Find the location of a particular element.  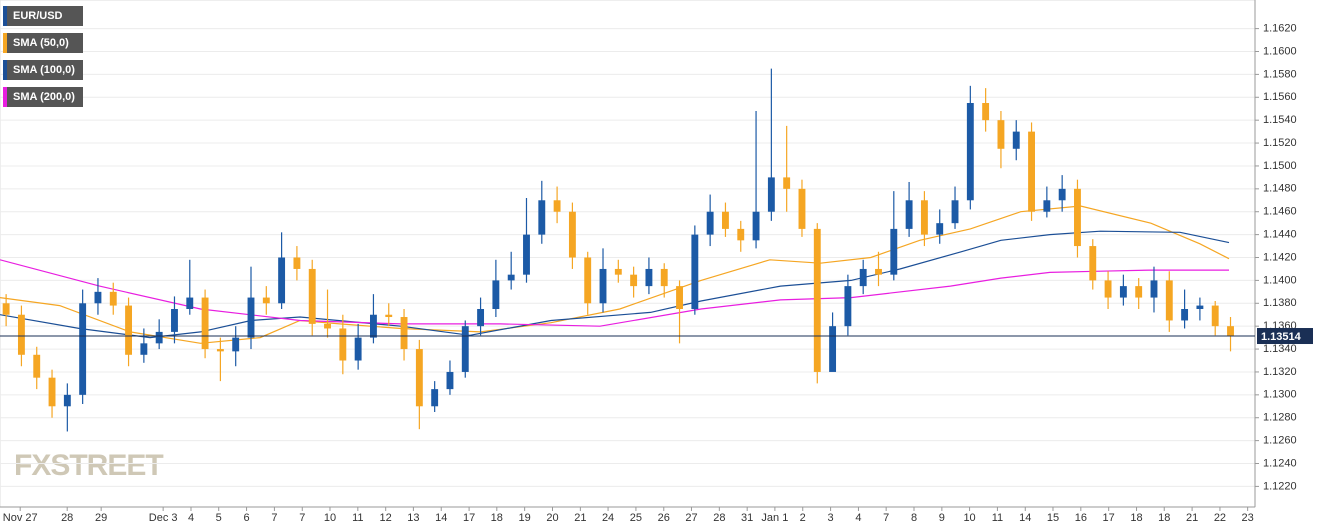

legend-label: SMA (50,0) is located at coordinates (41, 43).